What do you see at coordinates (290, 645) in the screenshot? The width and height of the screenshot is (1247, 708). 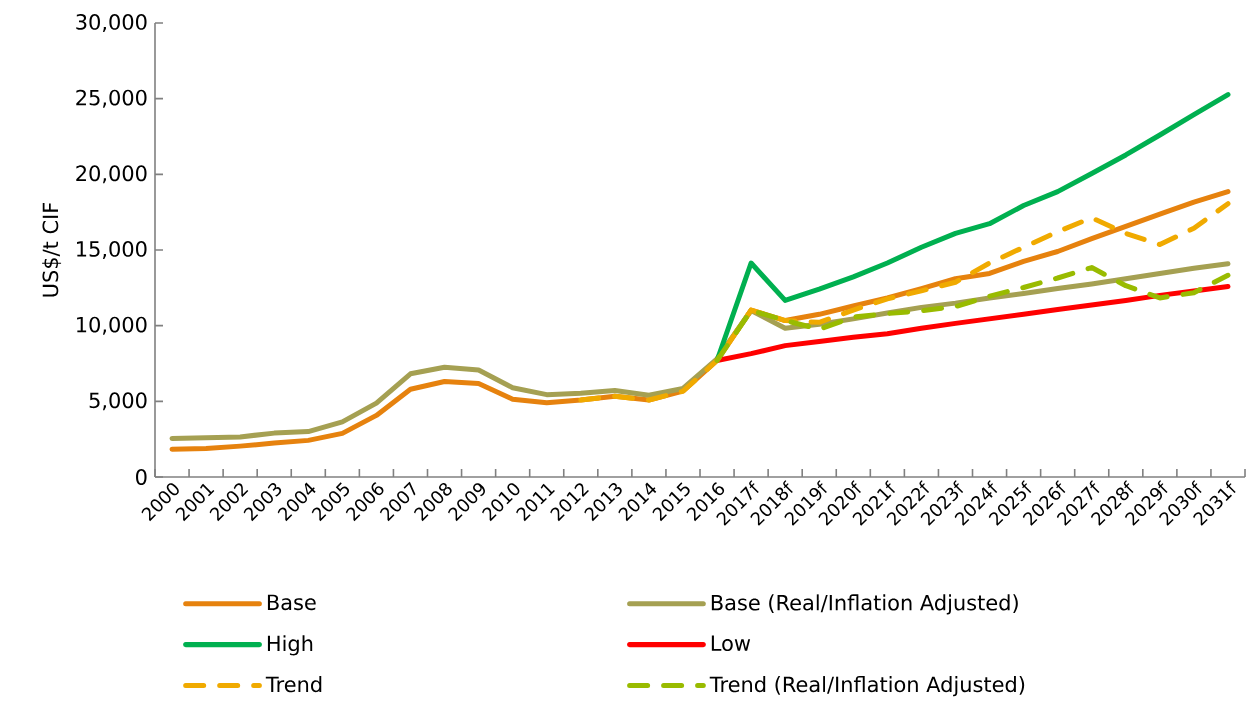 I see `legend-label: High` at bounding box center [290, 645].